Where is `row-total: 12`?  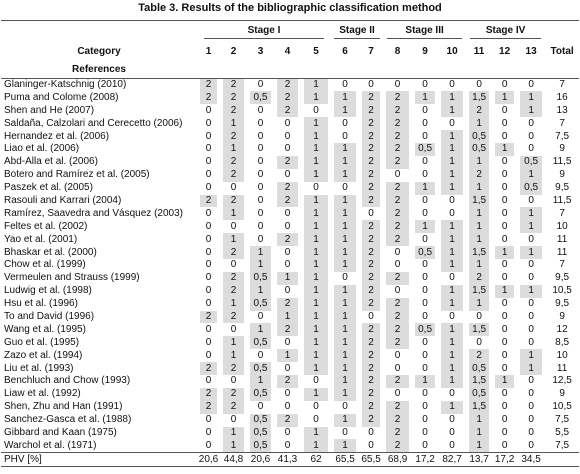
row-total: 12 is located at coordinates (562, 329).